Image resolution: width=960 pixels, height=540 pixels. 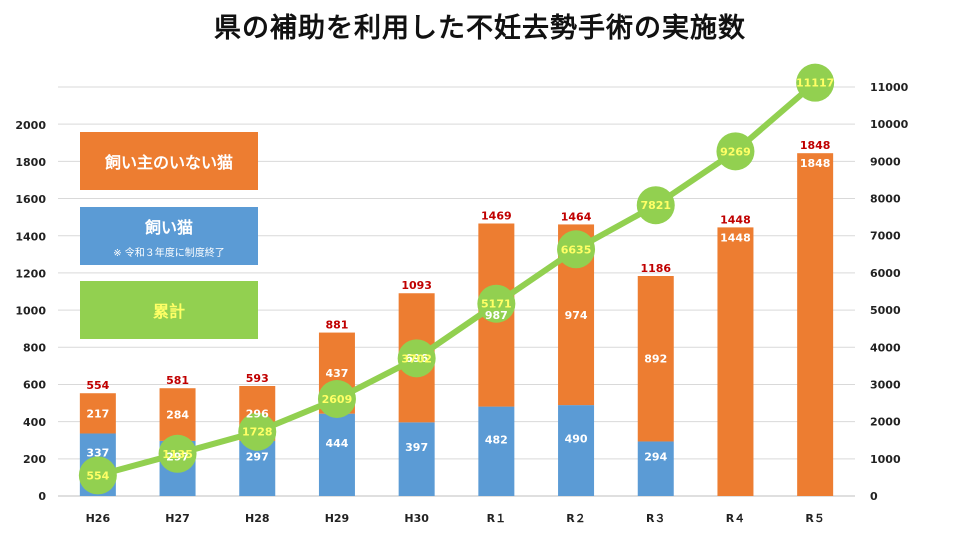 I want to click on x-tick-label: H27, so click(x=177, y=518).